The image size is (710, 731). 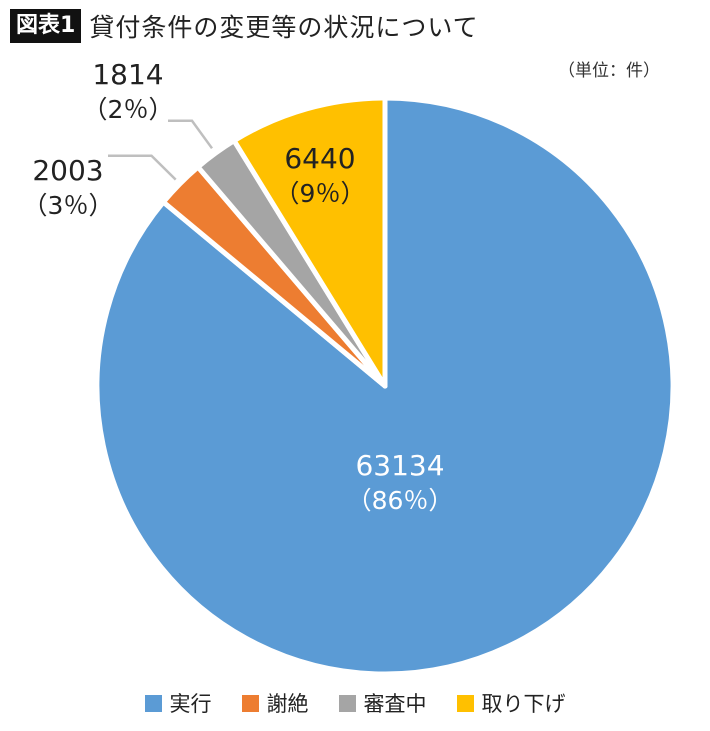 I want to click on slice-value-label-0: 63134, so click(x=399, y=465).